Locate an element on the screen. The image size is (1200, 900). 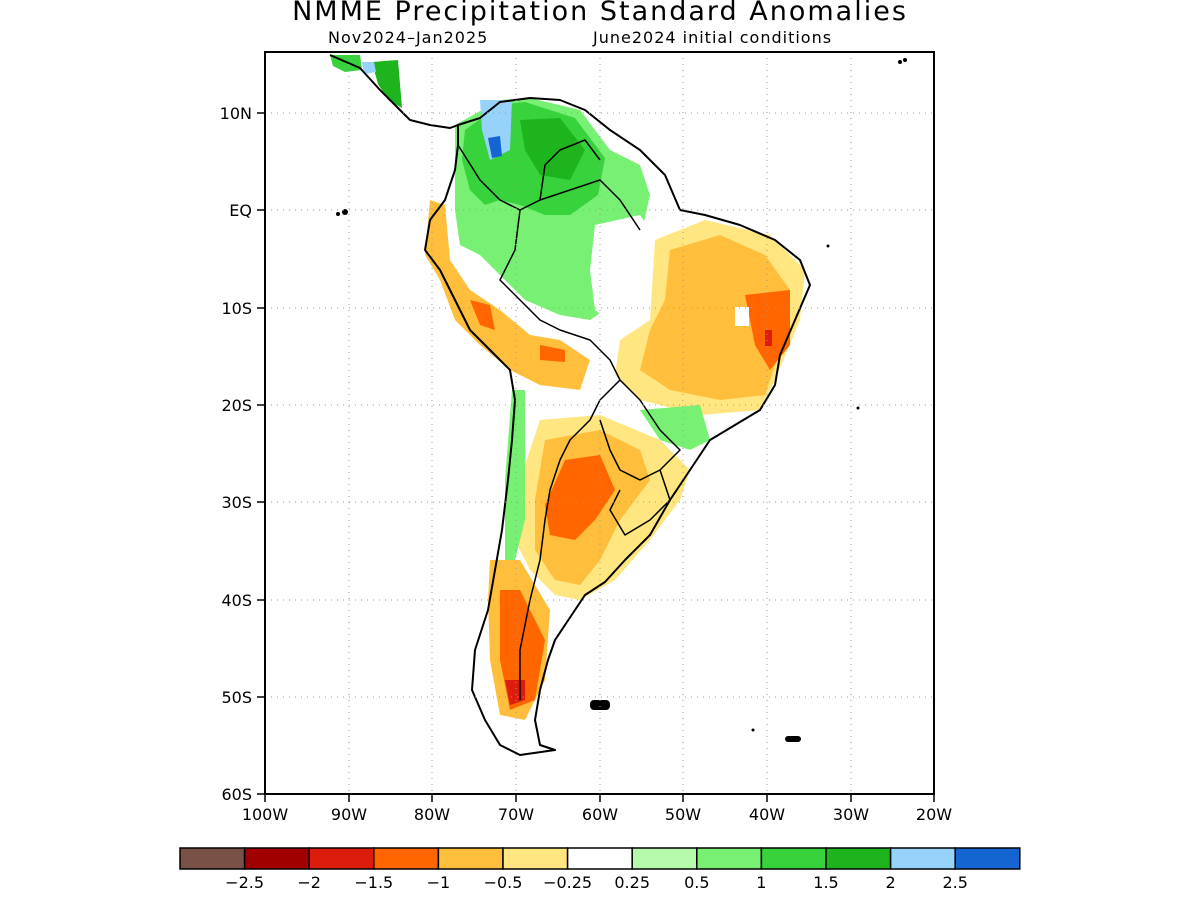
lon-label-60w: 60W is located at coordinates (600, 814).